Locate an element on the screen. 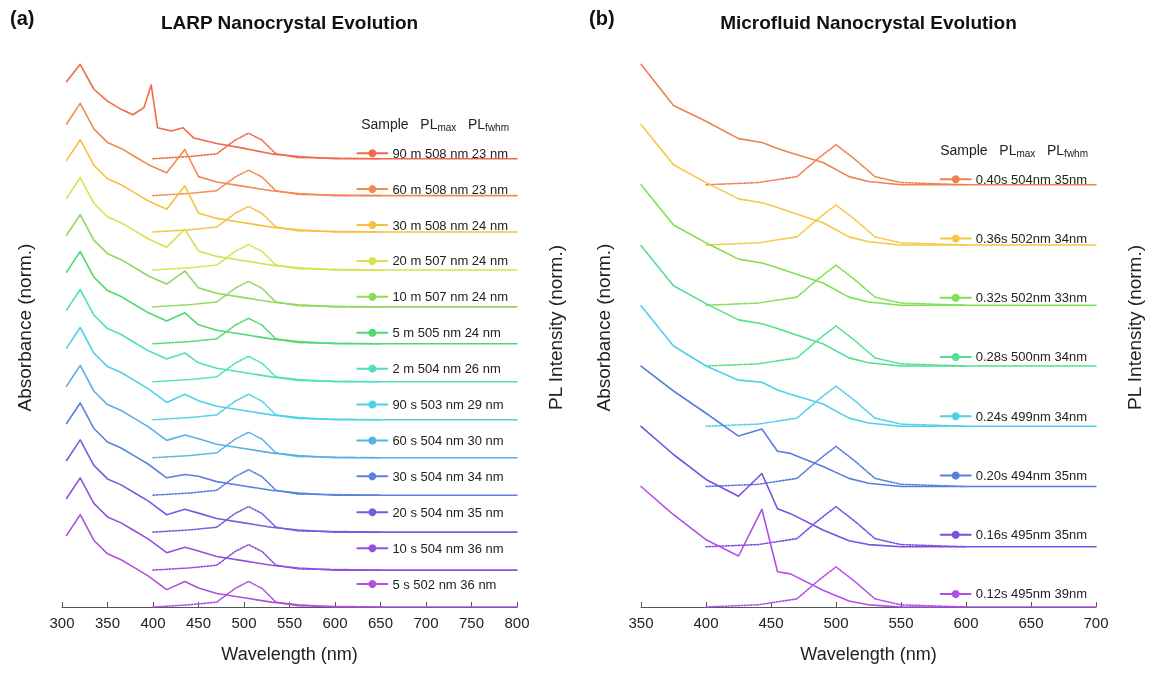  text: (b) is located at coordinates (602, 18).